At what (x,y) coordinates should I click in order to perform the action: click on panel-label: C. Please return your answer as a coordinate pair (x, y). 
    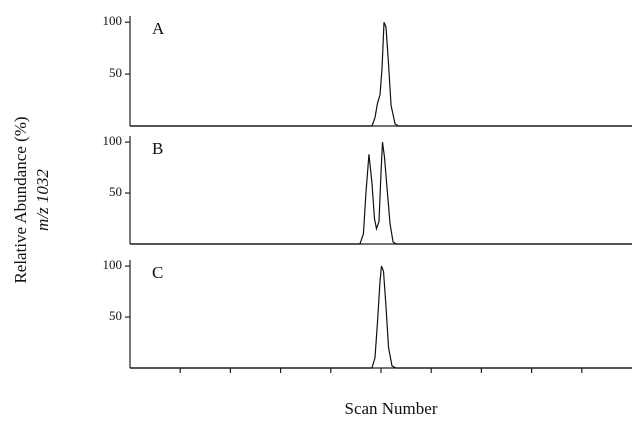
    Looking at the image, I should click on (157, 272).